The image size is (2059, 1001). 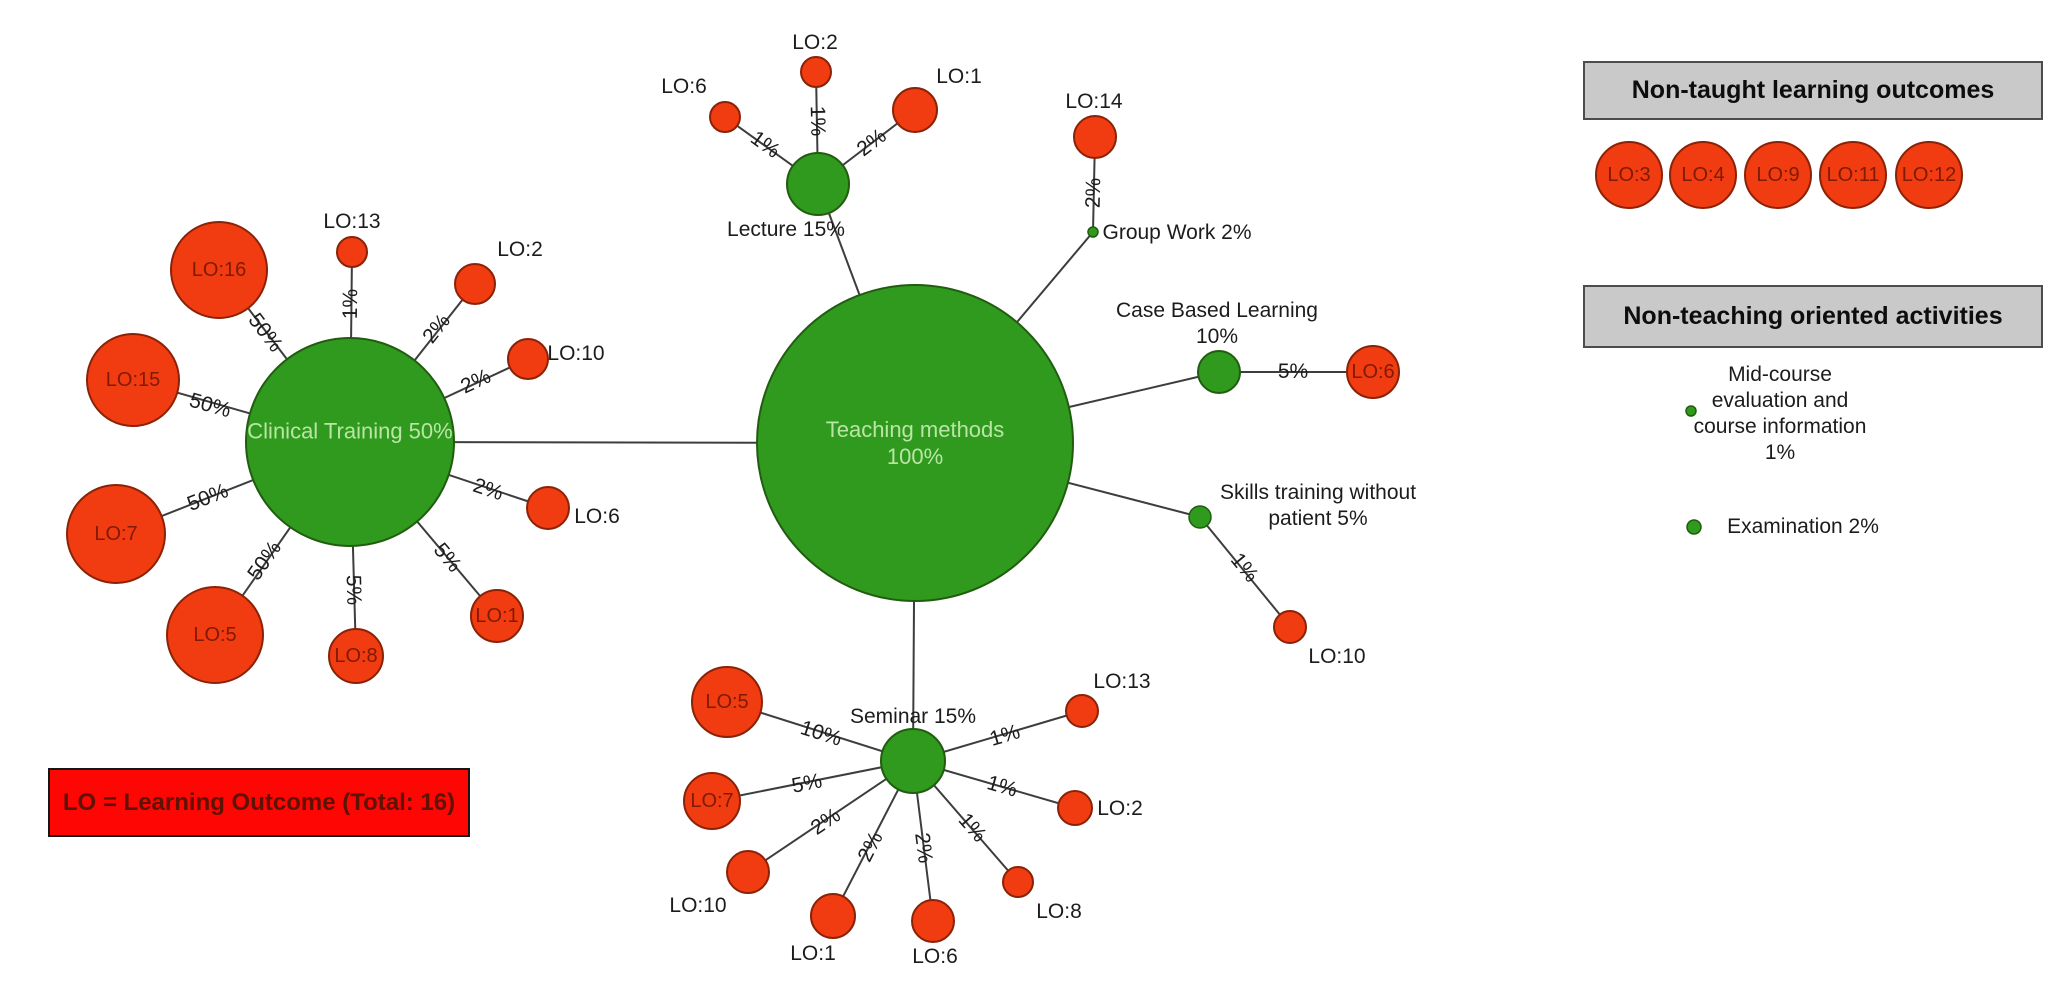 What do you see at coordinates (748, 872) in the screenshot?
I see `node-m10-circle` at bounding box center [748, 872].